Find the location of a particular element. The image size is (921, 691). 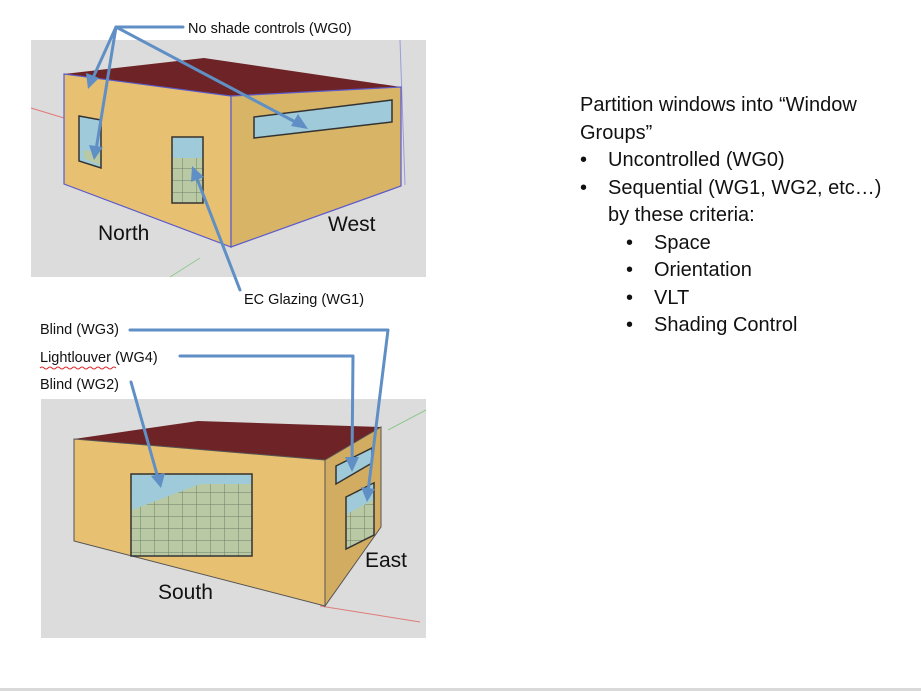

bottom-building-view: South East is located at coordinates (234, 518).